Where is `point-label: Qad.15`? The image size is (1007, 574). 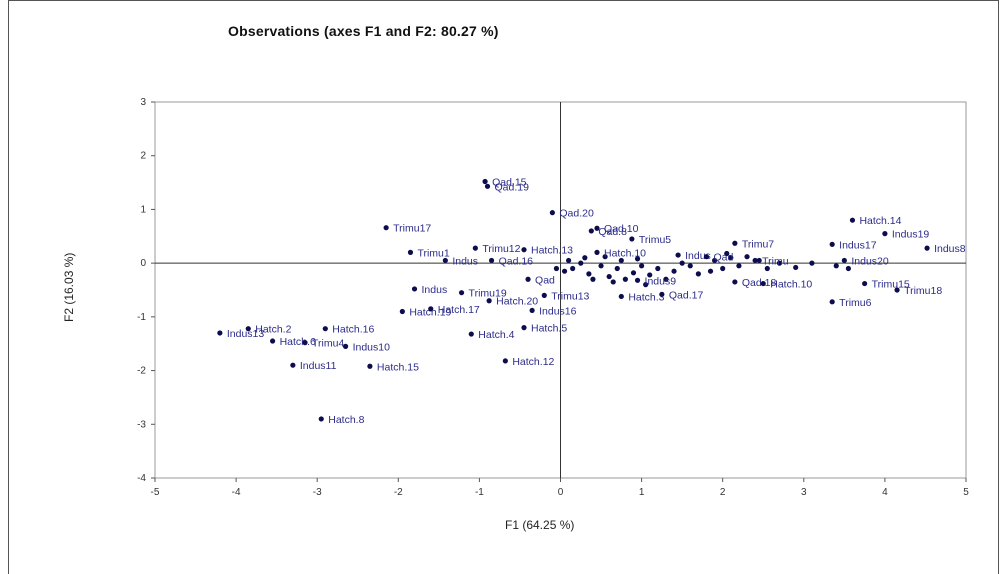
point-label: Qad.15 is located at coordinates (509, 182).